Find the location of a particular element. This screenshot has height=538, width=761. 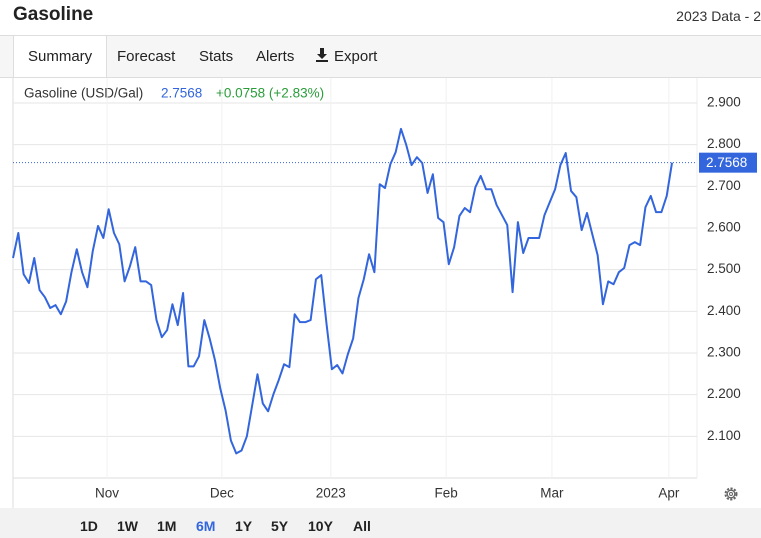

export-icon is located at coordinates (322, 55).